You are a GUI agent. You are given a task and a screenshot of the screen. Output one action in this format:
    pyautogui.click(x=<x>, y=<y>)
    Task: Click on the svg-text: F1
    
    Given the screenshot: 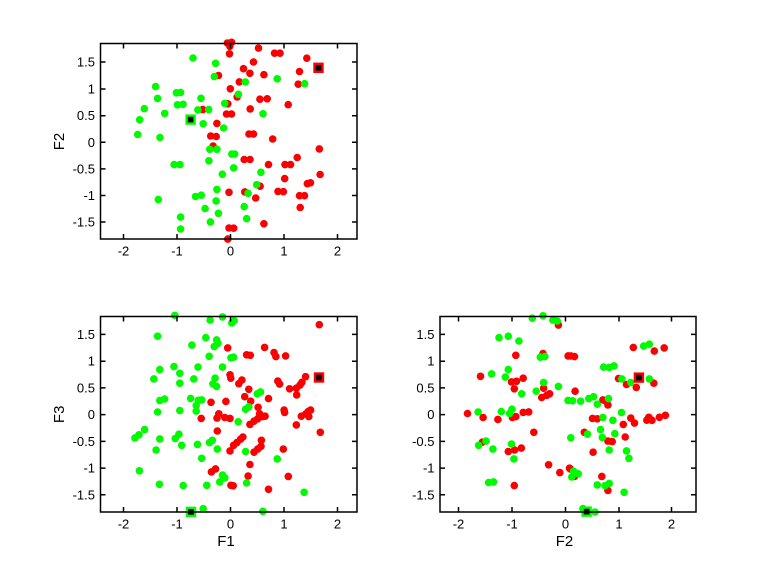 What is the action you would take?
    pyautogui.click(x=226, y=541)
    